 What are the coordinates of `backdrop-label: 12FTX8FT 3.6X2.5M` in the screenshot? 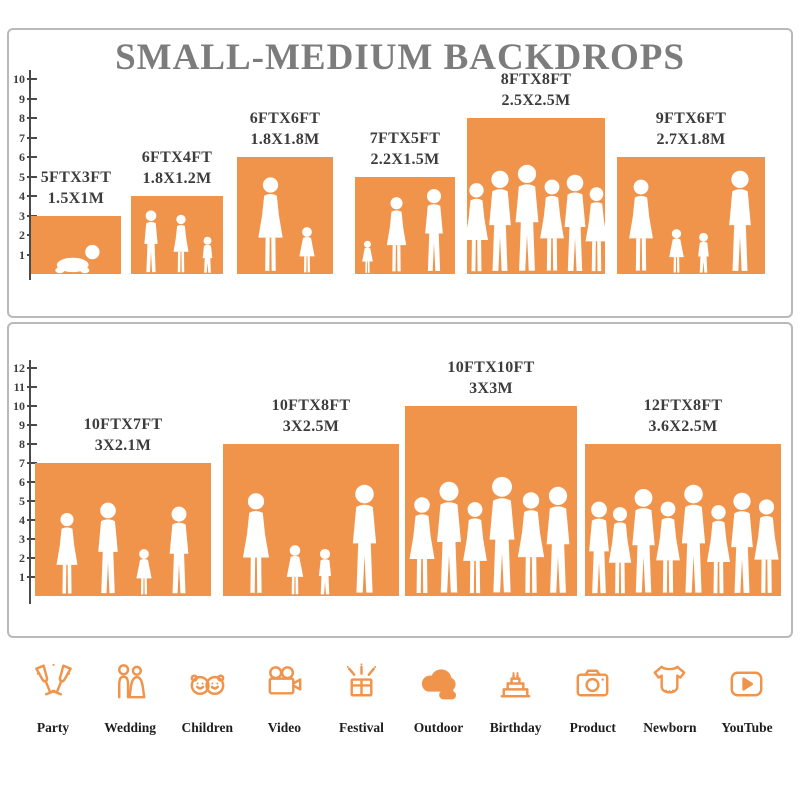 It's located at (683, 417).